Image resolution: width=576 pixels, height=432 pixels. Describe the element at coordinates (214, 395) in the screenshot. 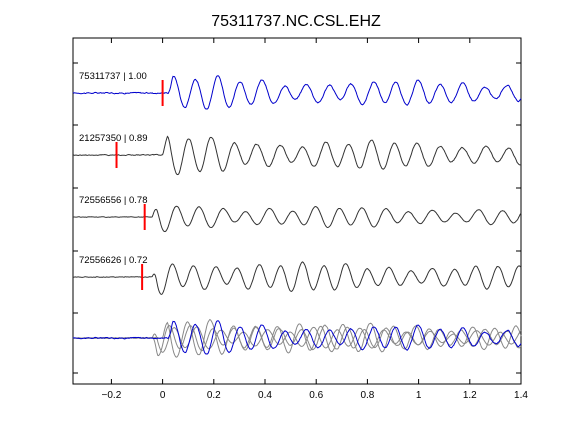

I see `x-tick-label: 0.2` at that location.